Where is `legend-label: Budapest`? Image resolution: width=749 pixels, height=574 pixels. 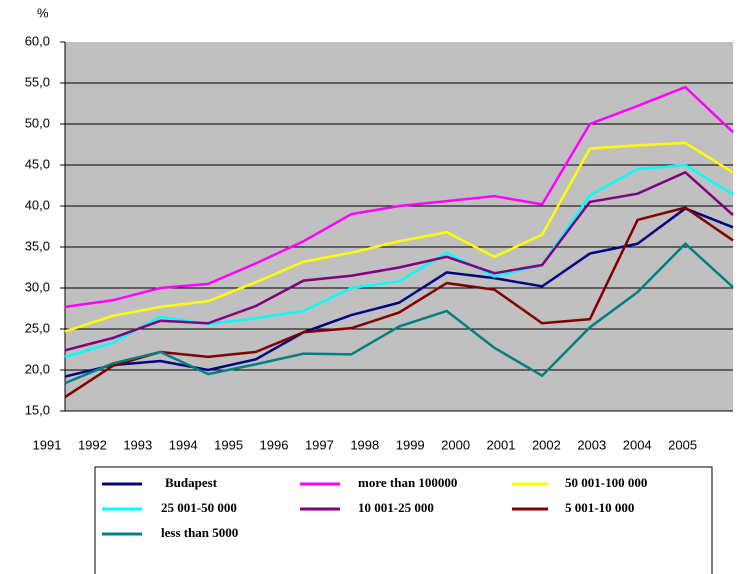
legend-label: Budapest is located at coordinates (191, 482).